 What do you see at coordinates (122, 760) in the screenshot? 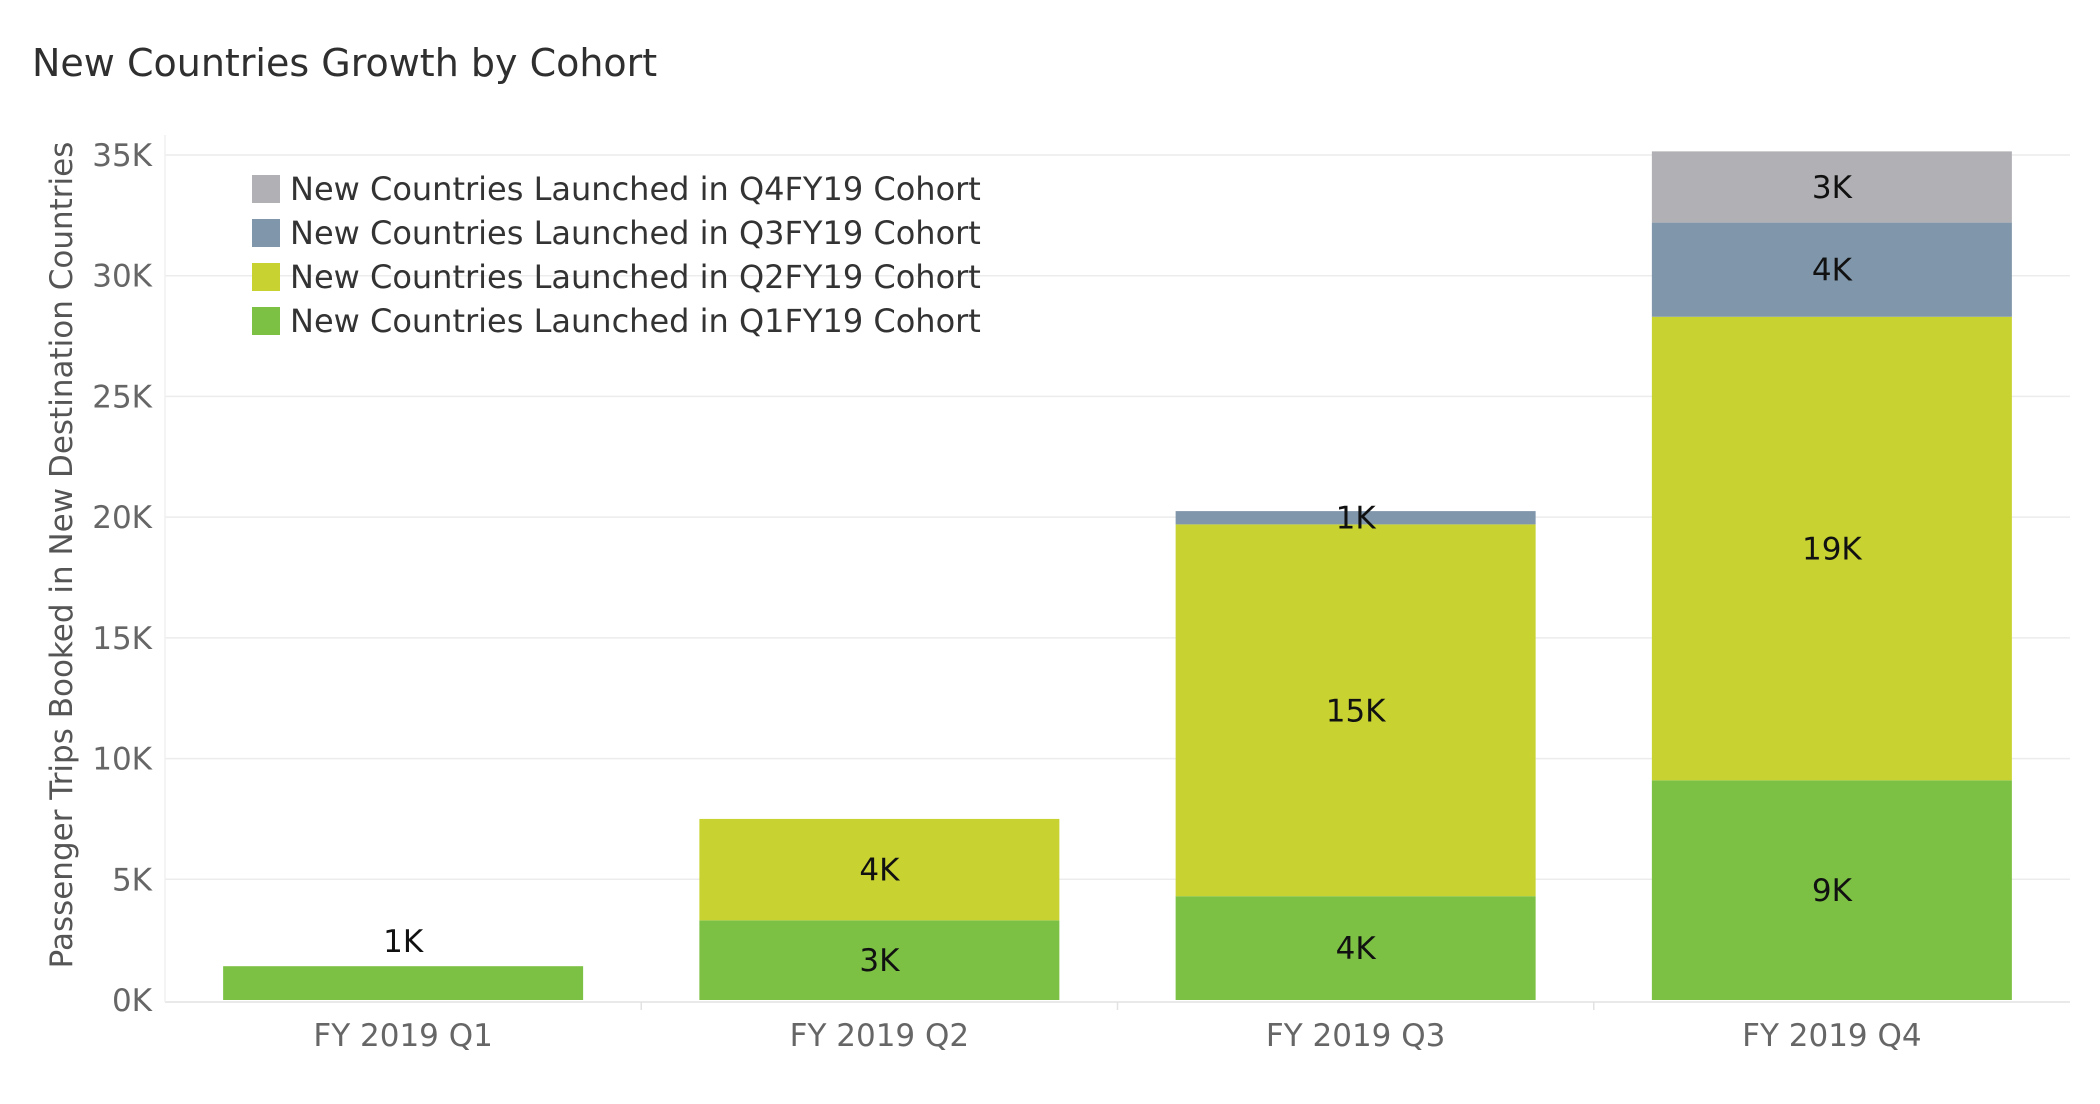
I see `y-tick-label: 10K` at bounding box center [122, 760].